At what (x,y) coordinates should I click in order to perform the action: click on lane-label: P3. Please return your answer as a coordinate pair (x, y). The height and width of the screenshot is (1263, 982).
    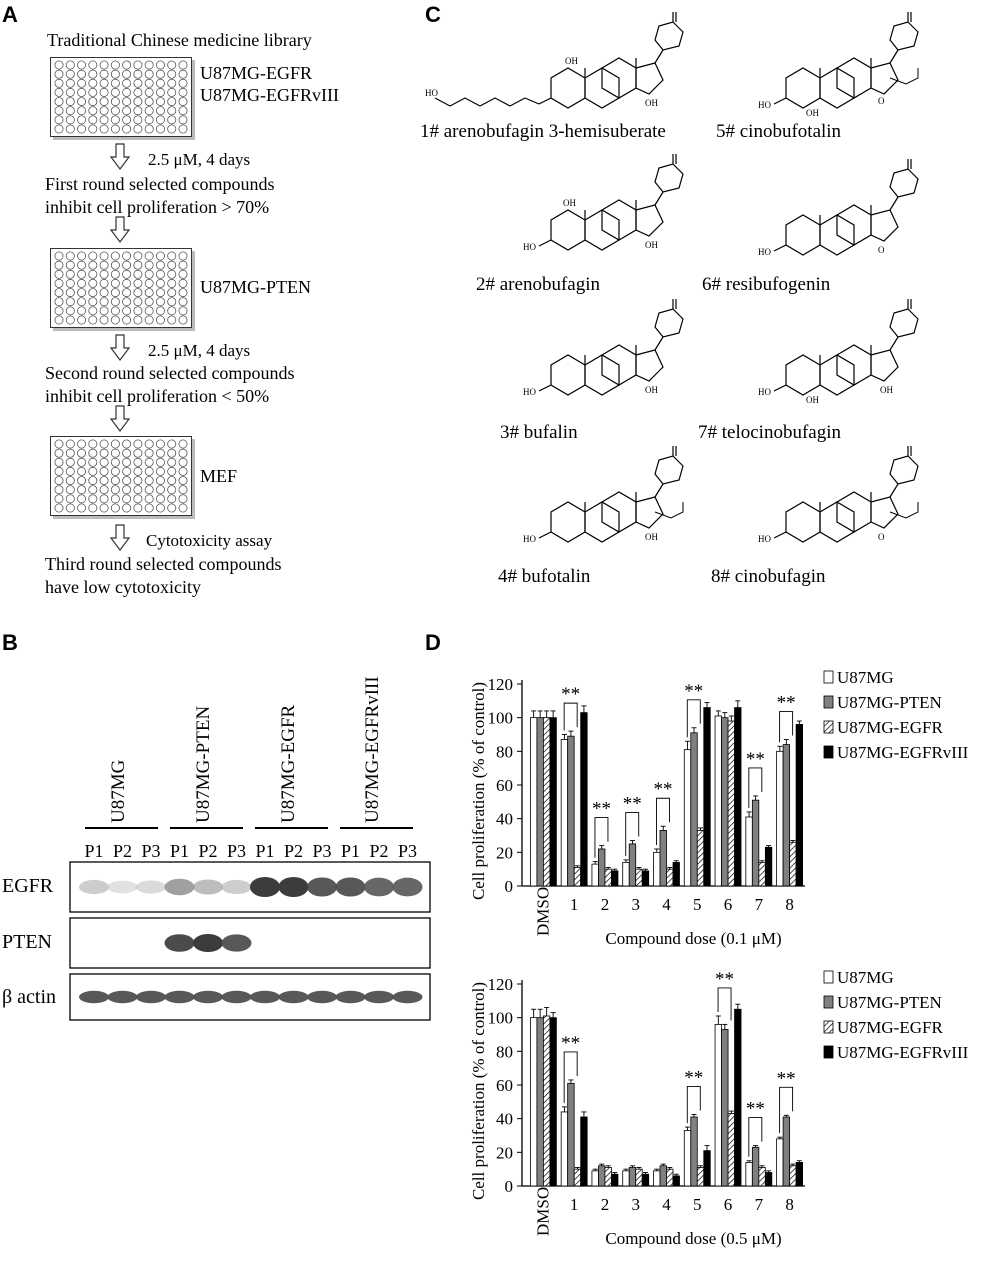
    Looking at the image, I should click on (150, 851).